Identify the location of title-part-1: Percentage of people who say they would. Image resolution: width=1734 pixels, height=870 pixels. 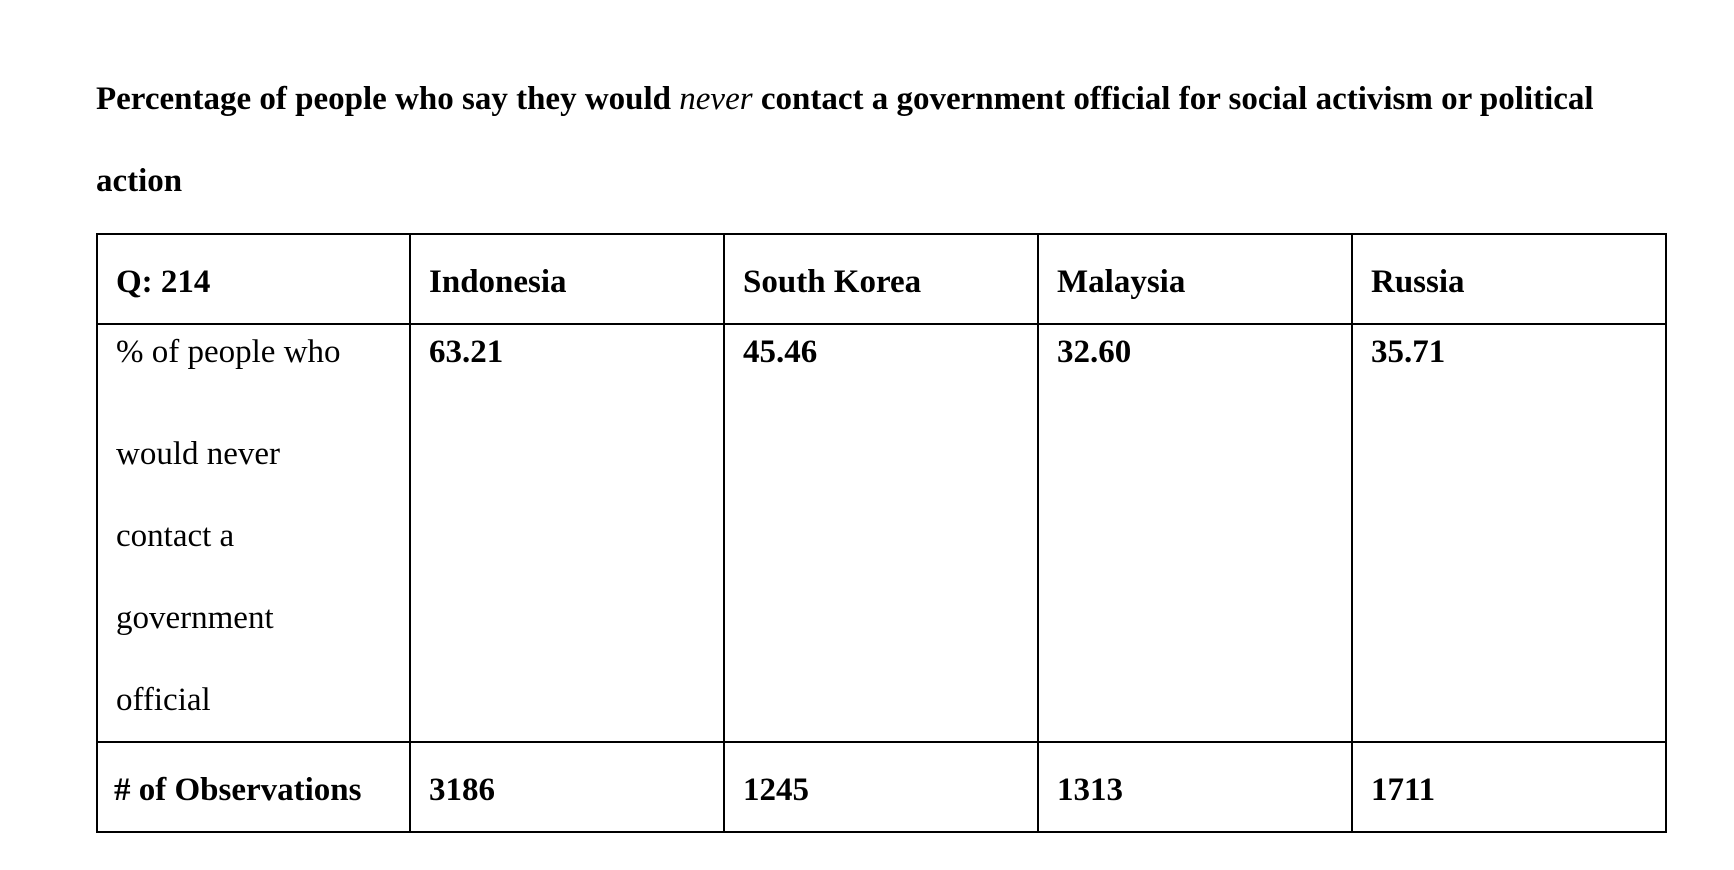
(388, 99).